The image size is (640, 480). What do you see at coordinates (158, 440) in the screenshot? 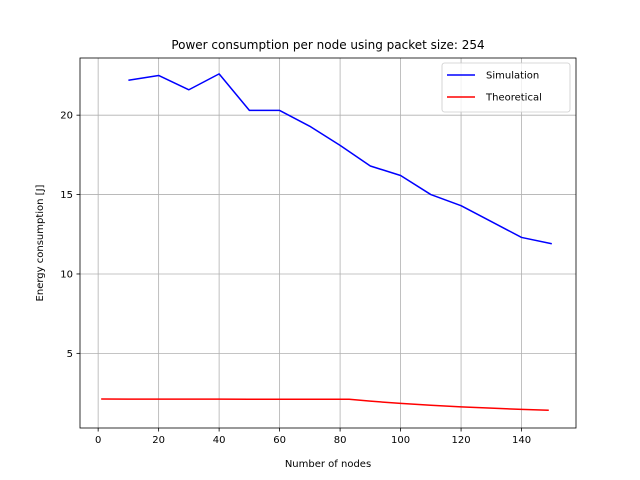
I see `x-tick-label: 20` at bounding box center [158, 440].